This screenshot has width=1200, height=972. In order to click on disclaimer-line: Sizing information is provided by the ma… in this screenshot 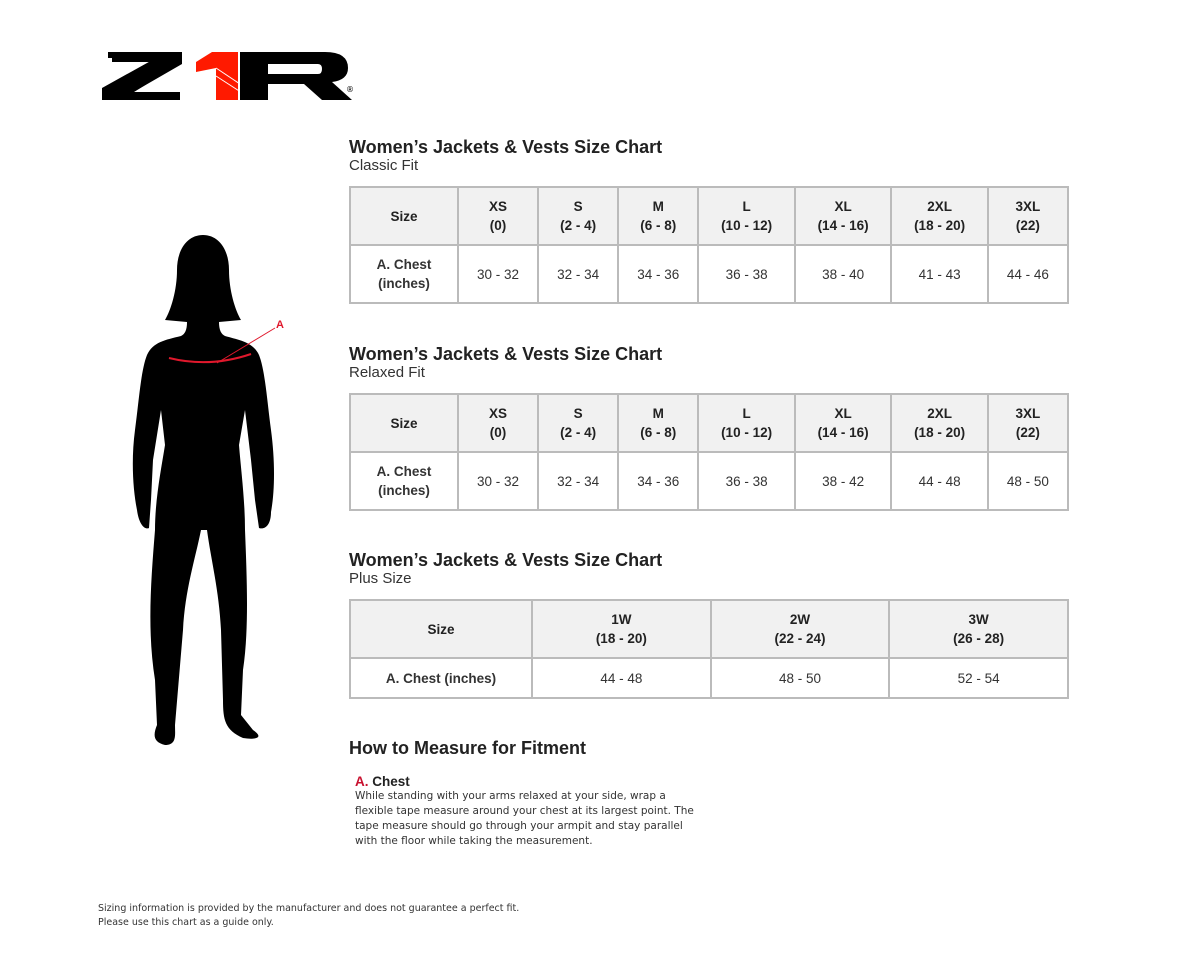, I will do `click(309, 908)`.